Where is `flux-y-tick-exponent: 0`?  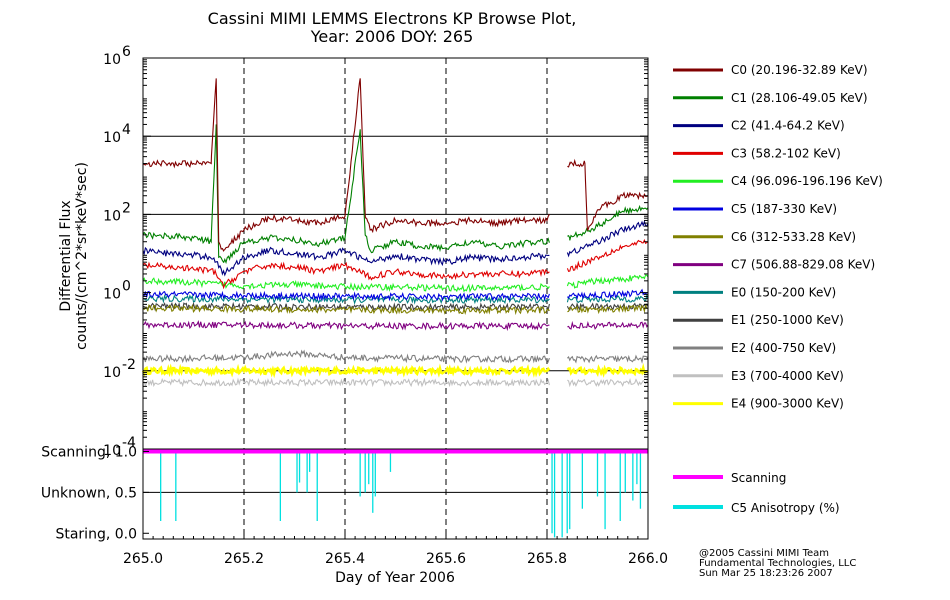 flux-y-tick-exponent: 0 is located at coordinates (126, 287).